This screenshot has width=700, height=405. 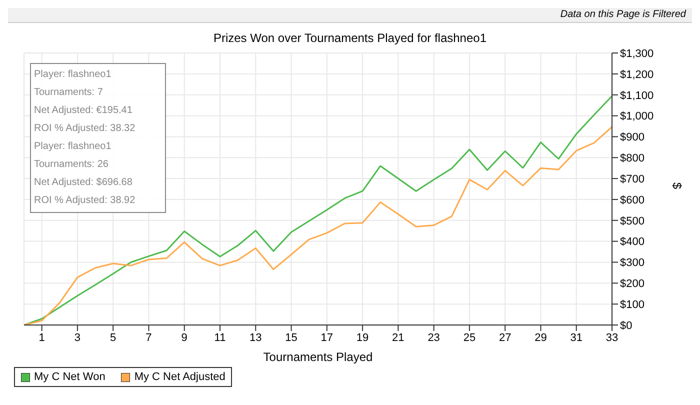 I want to click on annotation: Tournaments: 26, so click(x=72, y=165).